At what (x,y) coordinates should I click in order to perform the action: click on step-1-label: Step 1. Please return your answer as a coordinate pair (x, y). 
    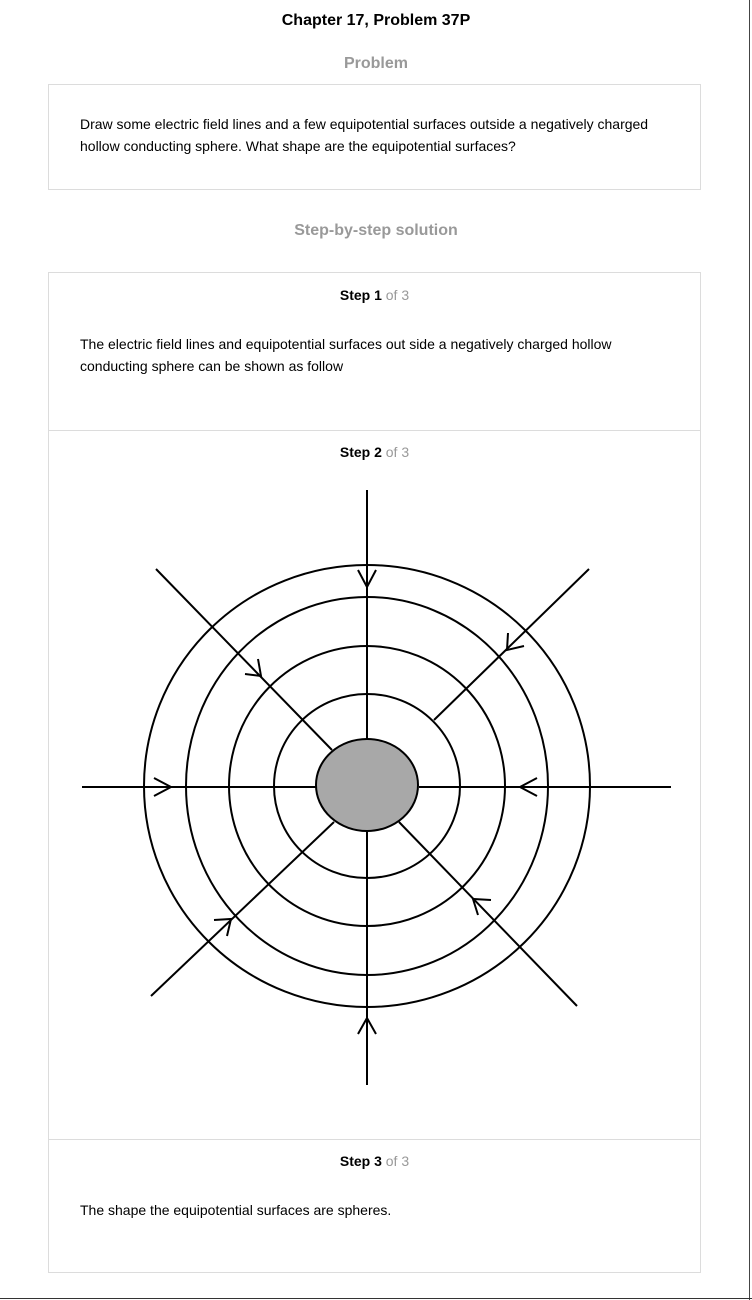
    Looking at the image, I should click on (360, 295).